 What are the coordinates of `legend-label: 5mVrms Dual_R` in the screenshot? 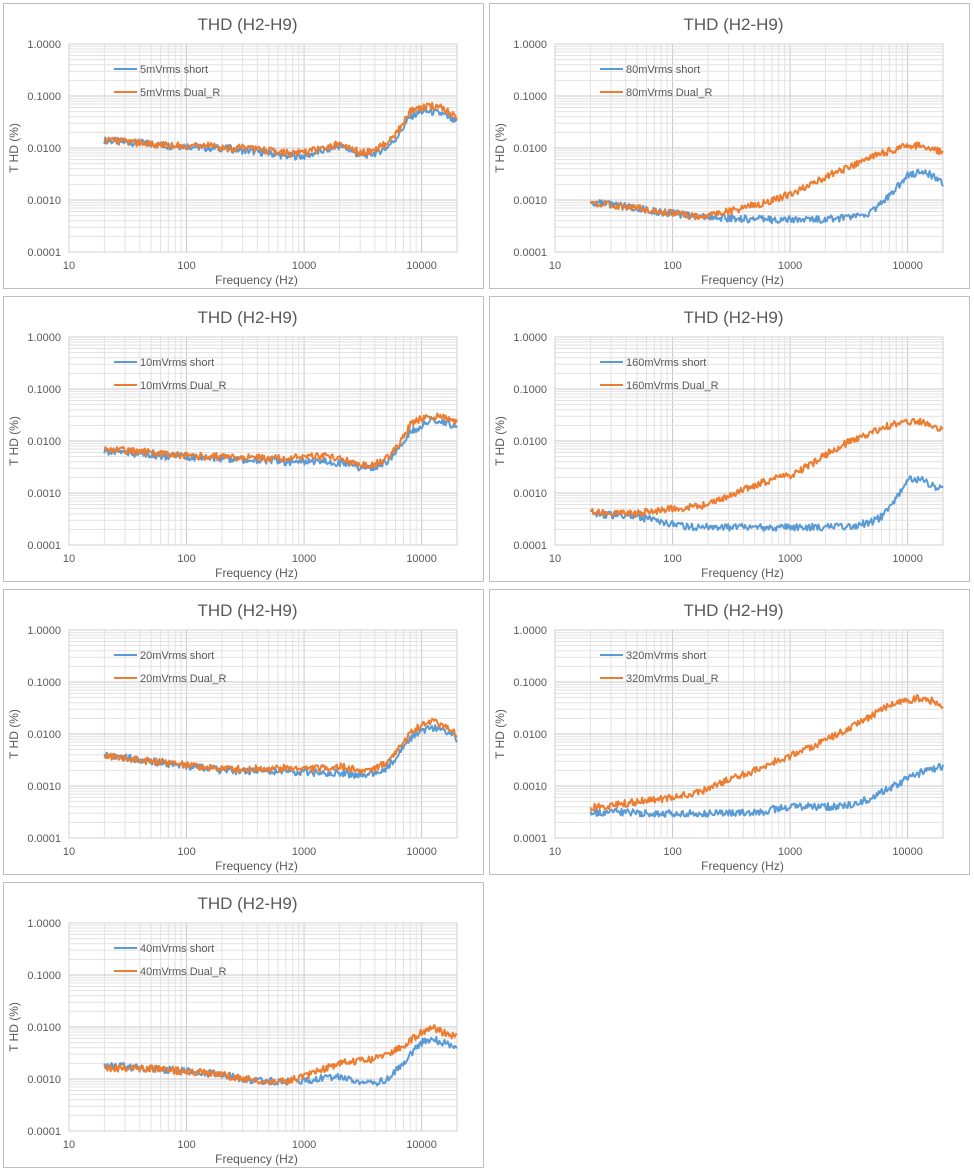 It's located at (180, 93).